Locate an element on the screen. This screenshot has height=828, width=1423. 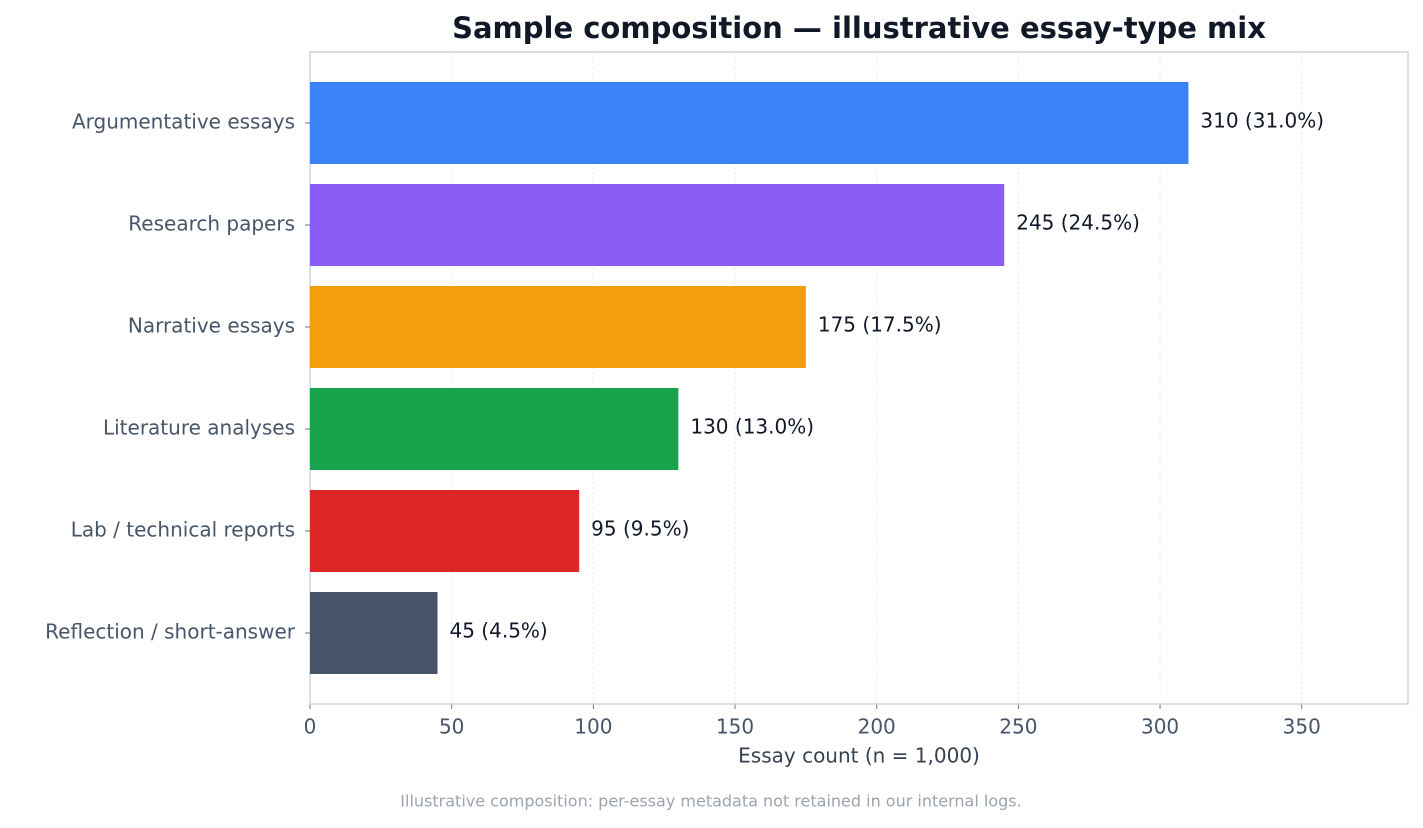
value-label: 175 (17.5%) is located at coordinates (880, 325).